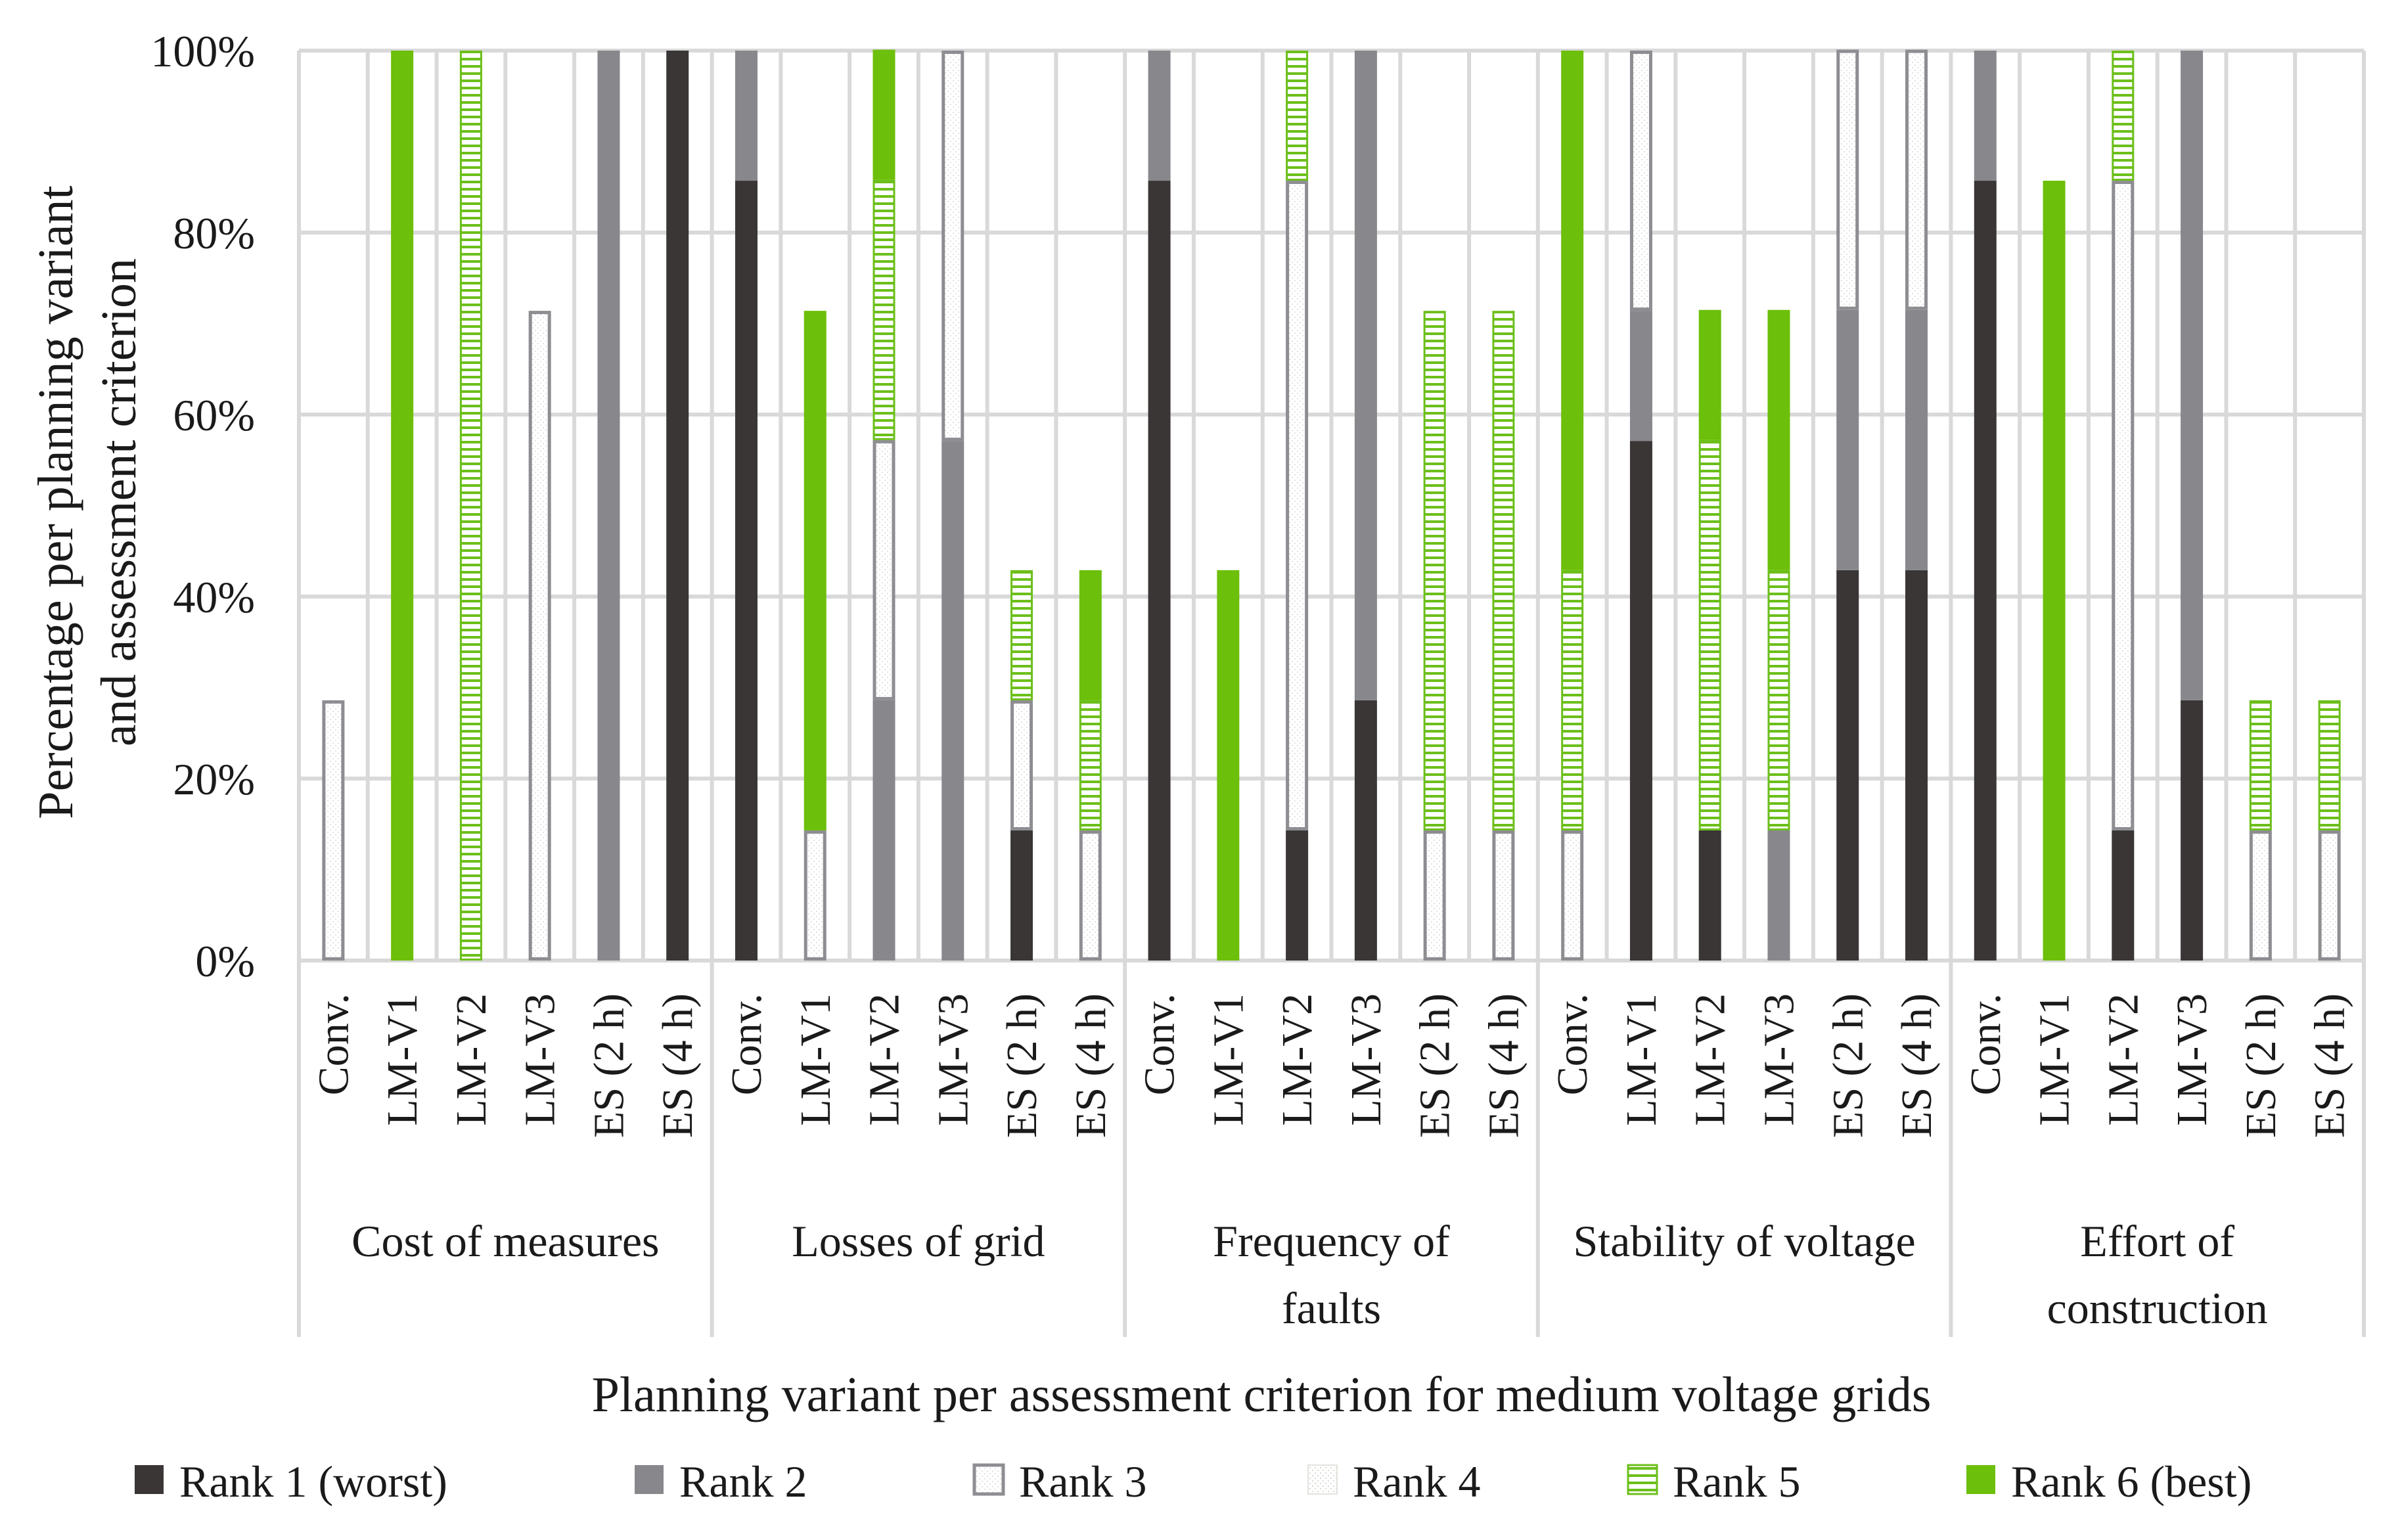 The height and width of the screenshot is (1540, 2400). Describe the element at coordinates (2157, 1241) in the screenshot. I see `group-label: Effort of` at that location.